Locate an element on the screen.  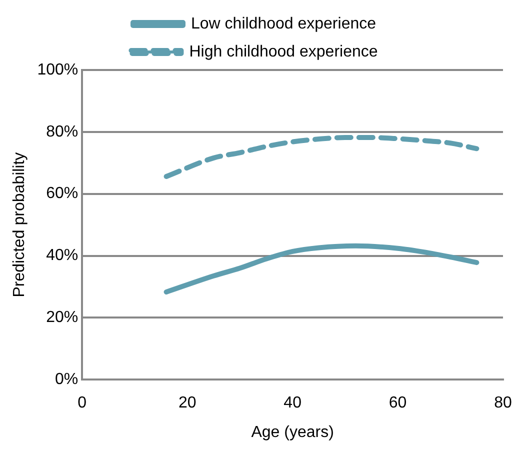
y-tick-label: 60% is located at coordinates (62, 193).